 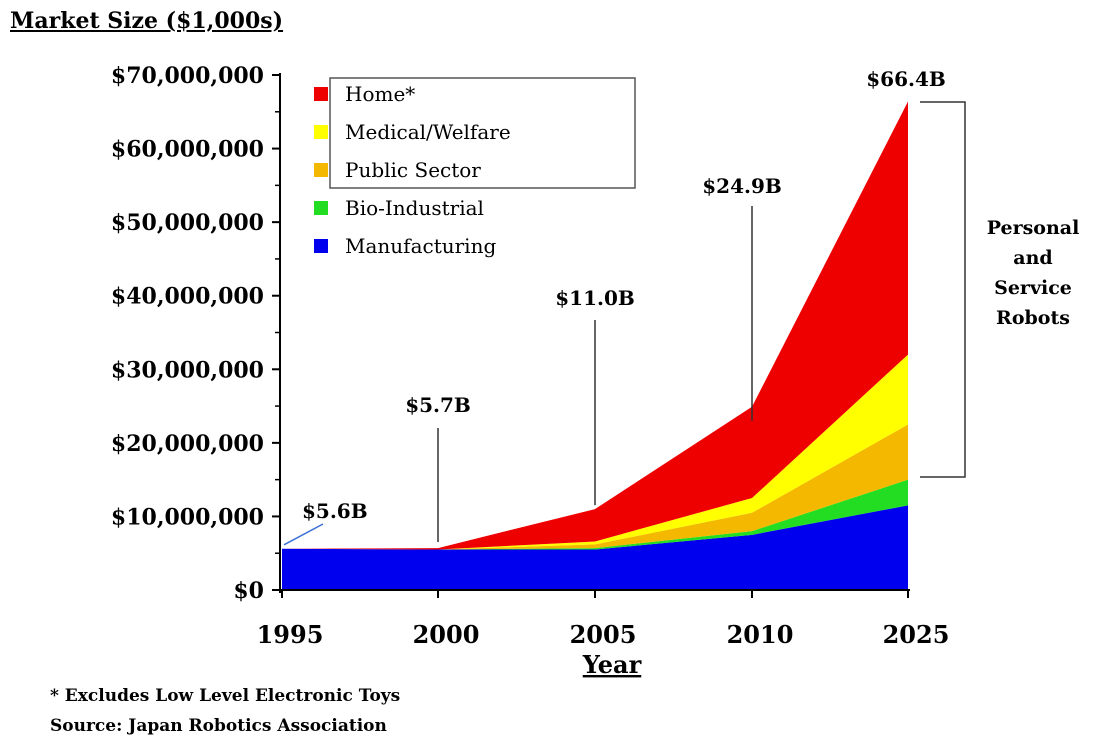 I want to click on legend-label: Bio-Industrial, so click(x=414, y=208).